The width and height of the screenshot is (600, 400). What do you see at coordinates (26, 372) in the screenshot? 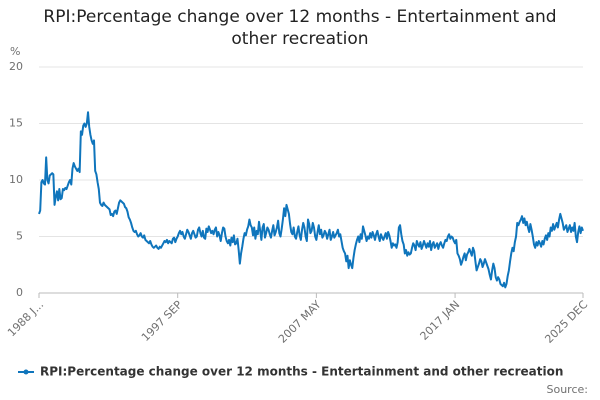
I see `legend-marker` at bounding box center [26, 372].